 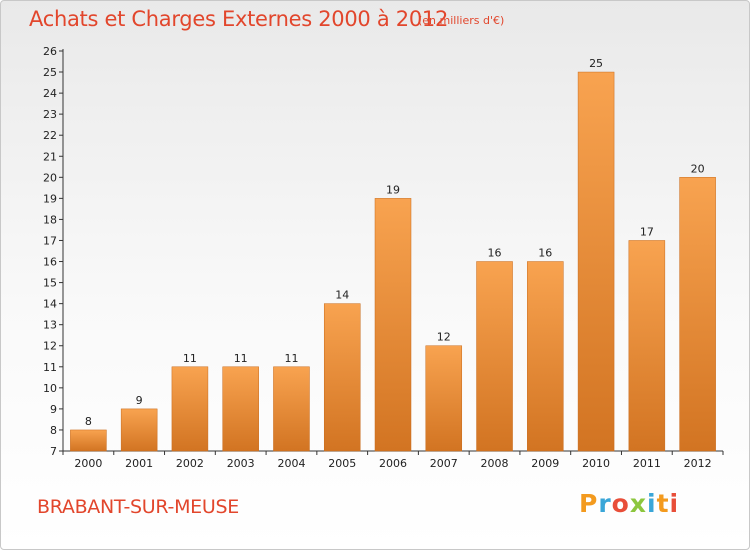 I want to click on logo-letter: x, so click(x=638, y=503).